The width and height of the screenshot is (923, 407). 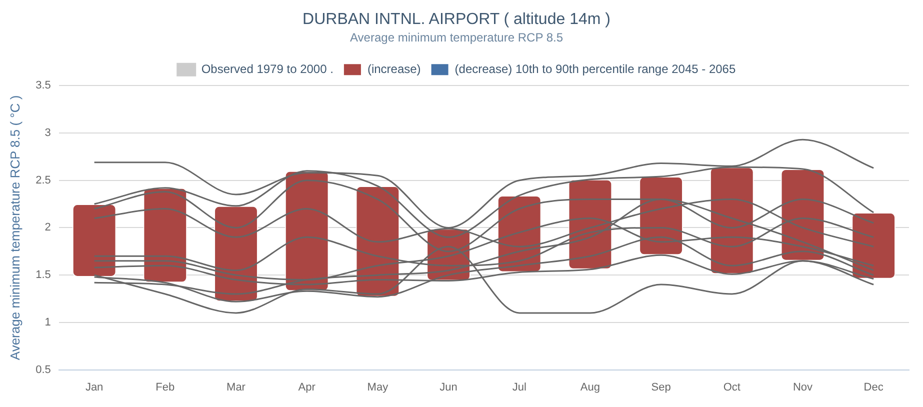 What do you see at coordinates (595, 69) in the screenshot?
I see `legend-label: (decrease) 10th to 90th percentile range 2045 - 2065` at bounding box center [595, 69].